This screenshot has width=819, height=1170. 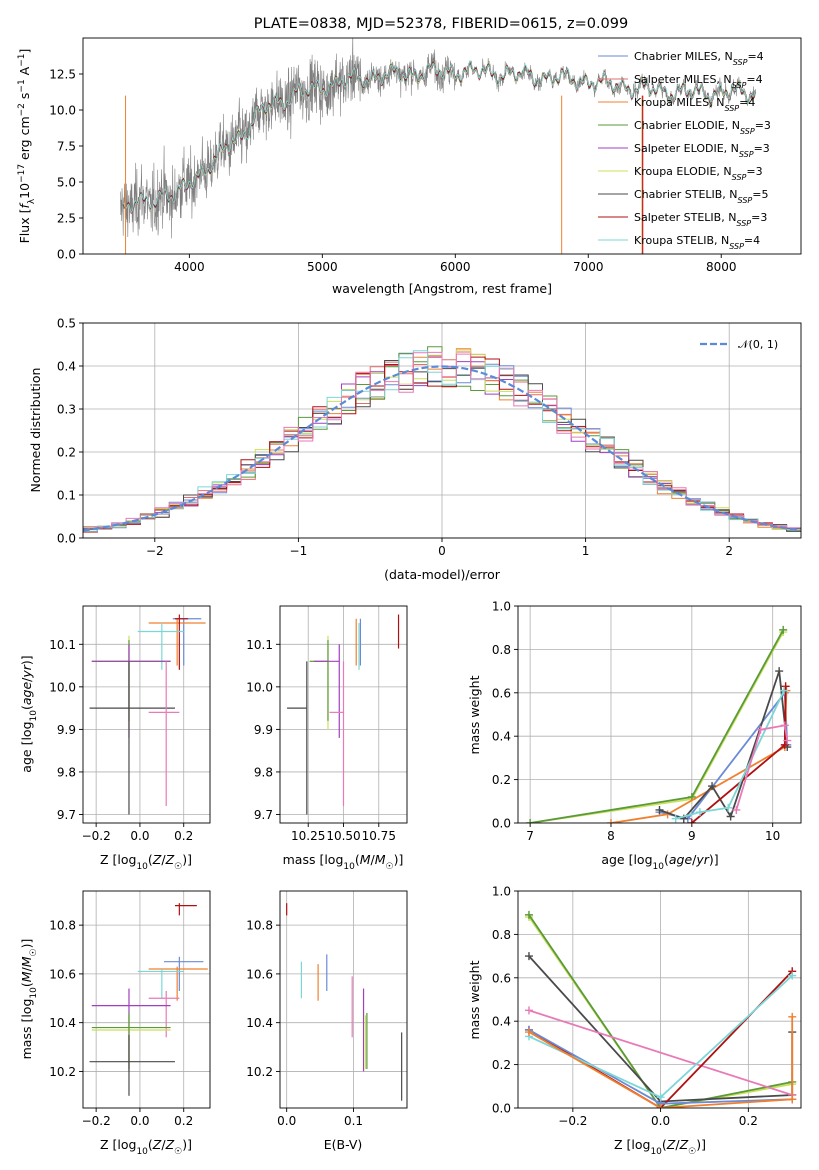 What do you see at coordinates (730, 755) in the screenshot?
I see `weight-line-kroupa_stelib` at bounding box center [730, 755].